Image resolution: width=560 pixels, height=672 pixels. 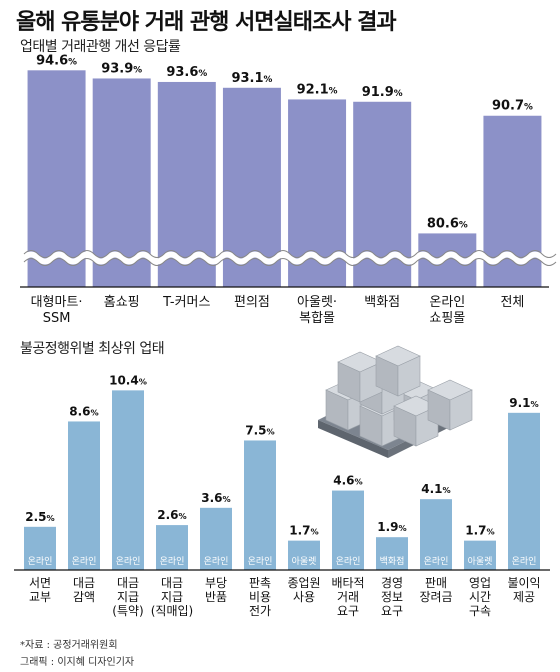 What do you see at coordinates (512, 106) in the screenshot?
I see `chart1-value-label: 90.7%` at bounding box center [512, 106].